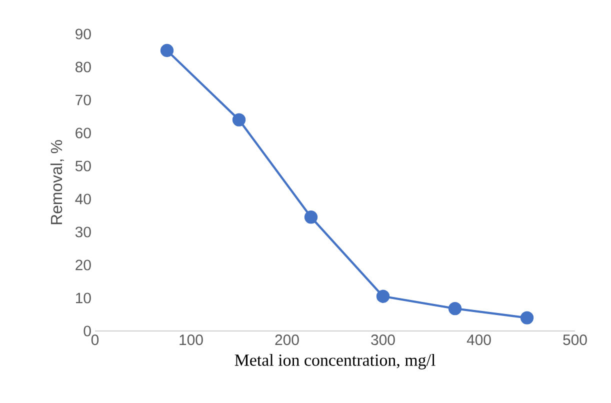 Image resolution: width=611 pixels, height=403 pixels. Describe the element at coordinates (287, 340) in the screenshot. I see `x-tick-label: 200` at that location.